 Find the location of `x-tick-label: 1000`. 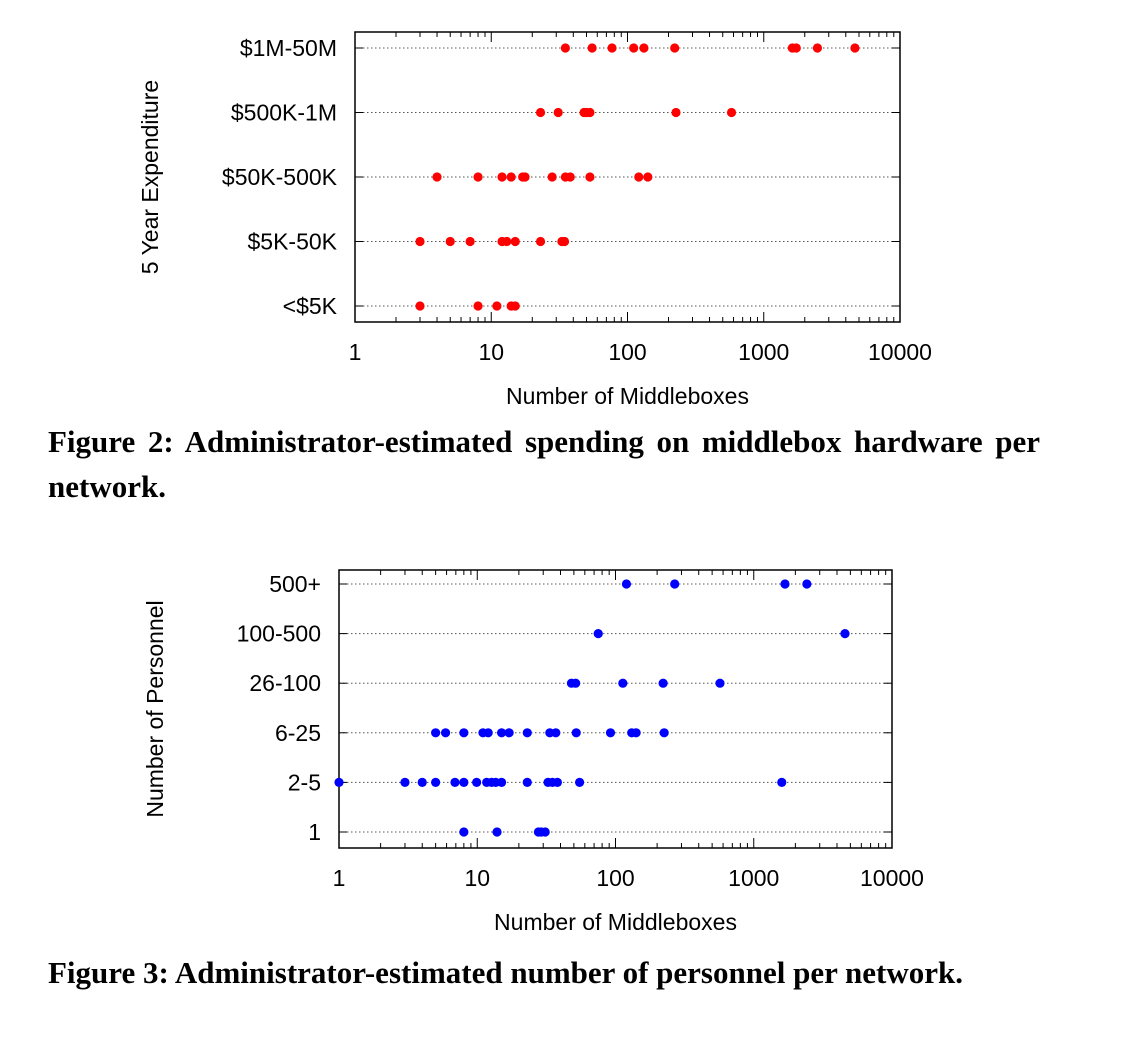

x-tick-label: 1000 is located at coordinates (763, 352).